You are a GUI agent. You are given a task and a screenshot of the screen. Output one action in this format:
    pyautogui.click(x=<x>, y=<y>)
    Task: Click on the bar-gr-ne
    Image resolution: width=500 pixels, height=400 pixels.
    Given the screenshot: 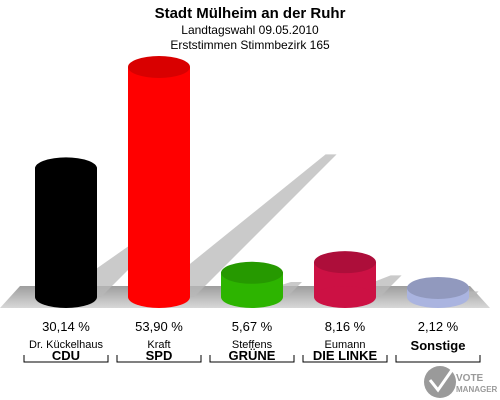 What is the action you would take?
    pyautogui.click(x=252, y=284)
    